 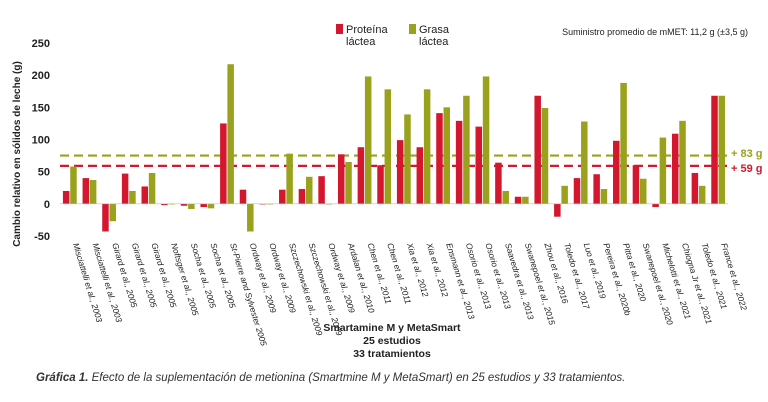 I want to click on reference-lines, so click(x=394, y=160).